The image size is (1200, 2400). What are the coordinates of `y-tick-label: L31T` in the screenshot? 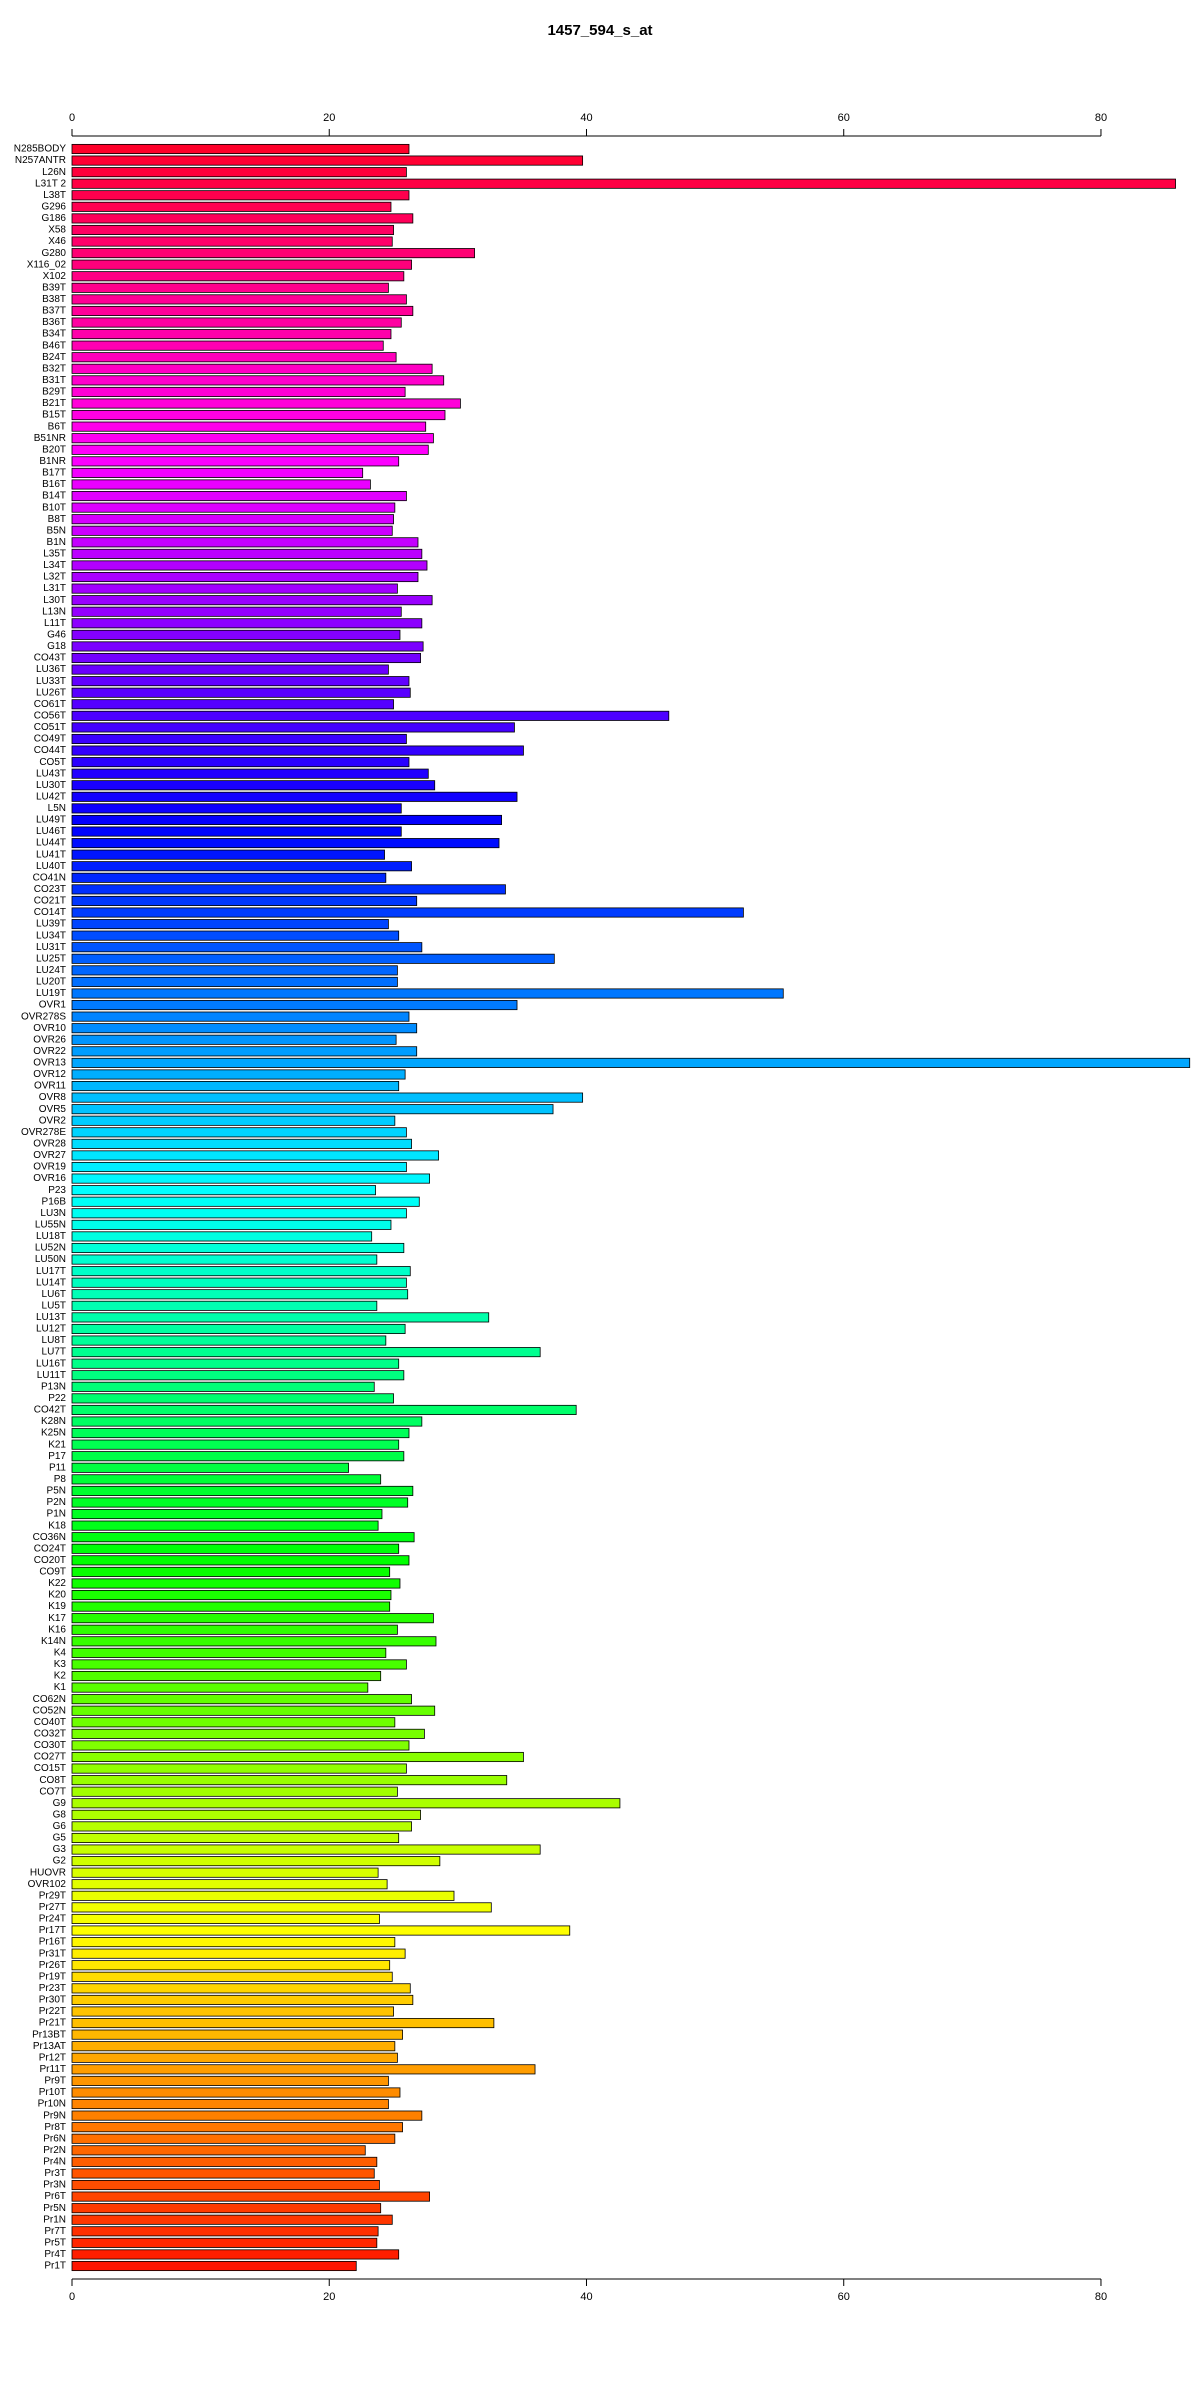 It's located at (54, 588).